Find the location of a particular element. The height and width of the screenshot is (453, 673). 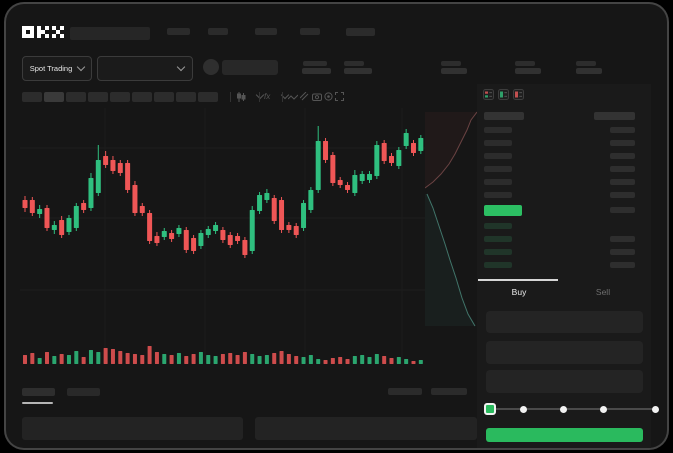

tab-buy: Buy is located at coordinates (519, 292).